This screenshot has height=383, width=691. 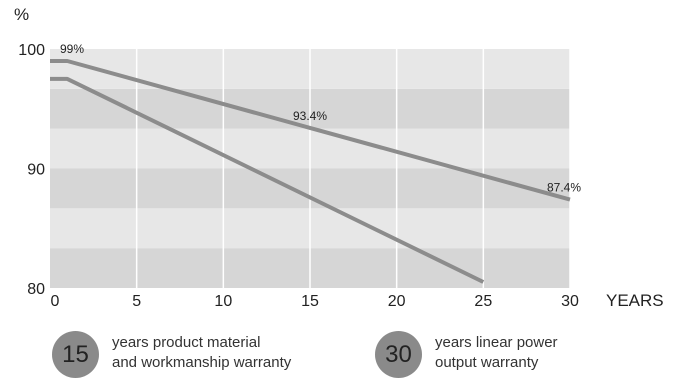 I want to click on x-axis-label: YEARS, so click(x=635, y=300).